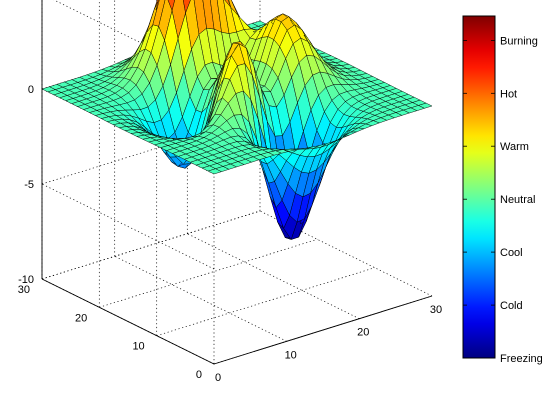  What do you see at coordinates (514, 147) in the screenshot?
I see `colorbar-label: Warm` at bounding box center [514, 147].